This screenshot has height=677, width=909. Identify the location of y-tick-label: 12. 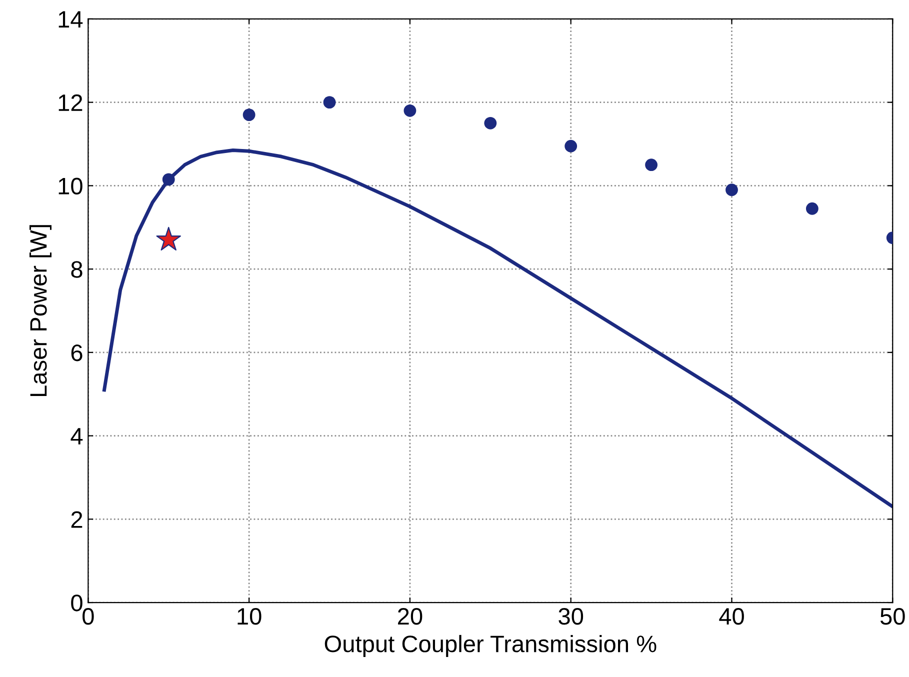
(70, 102).